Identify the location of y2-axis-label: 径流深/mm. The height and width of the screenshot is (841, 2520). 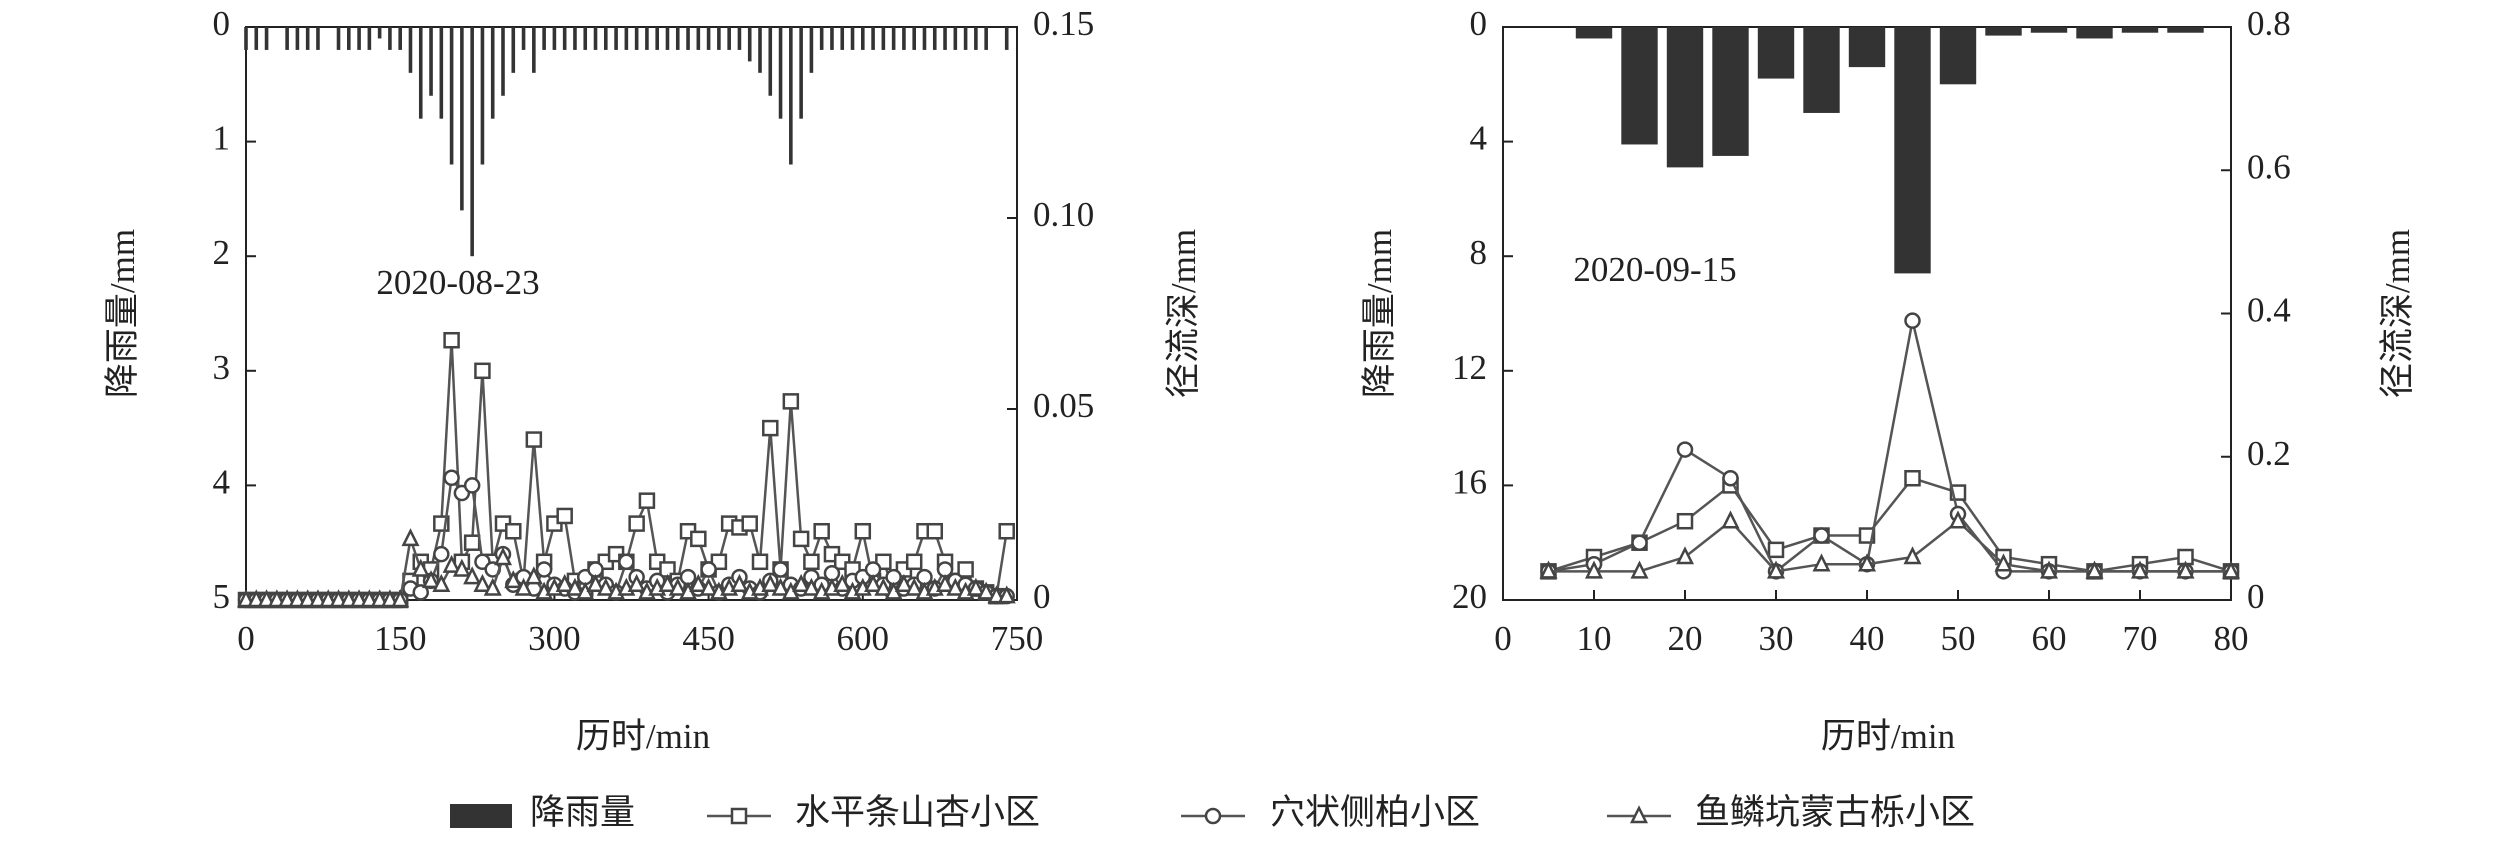
(2397, 313).